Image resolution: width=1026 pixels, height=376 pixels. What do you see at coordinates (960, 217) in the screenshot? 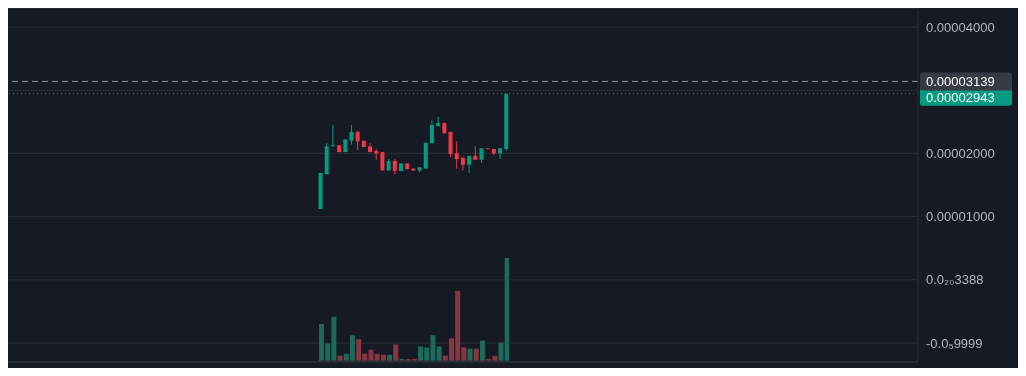
I see `y-tick-label: 0.00001000` at bounding box center [960, 217].